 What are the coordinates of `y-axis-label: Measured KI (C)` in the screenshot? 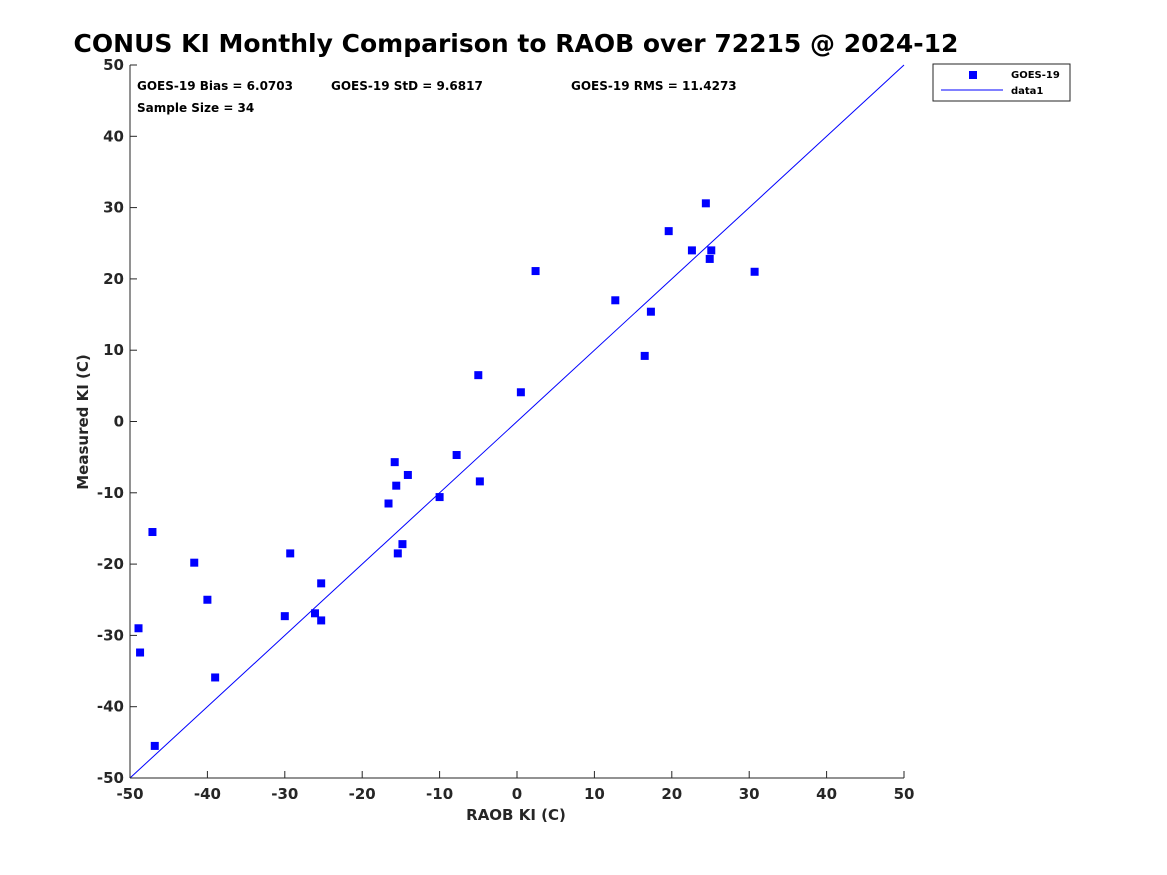 It's located at (83, 422).